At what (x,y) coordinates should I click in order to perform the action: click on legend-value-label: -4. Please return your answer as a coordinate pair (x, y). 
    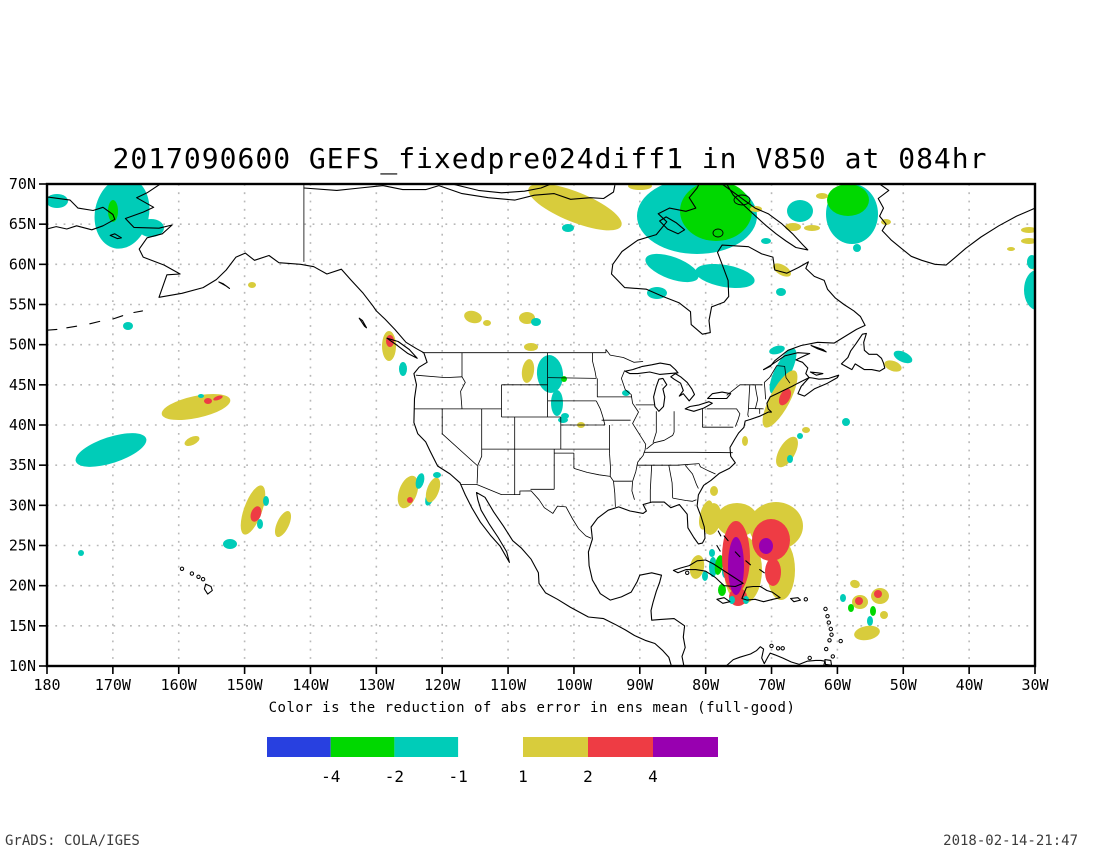
    Looking at the image, I should click on (330, 776).